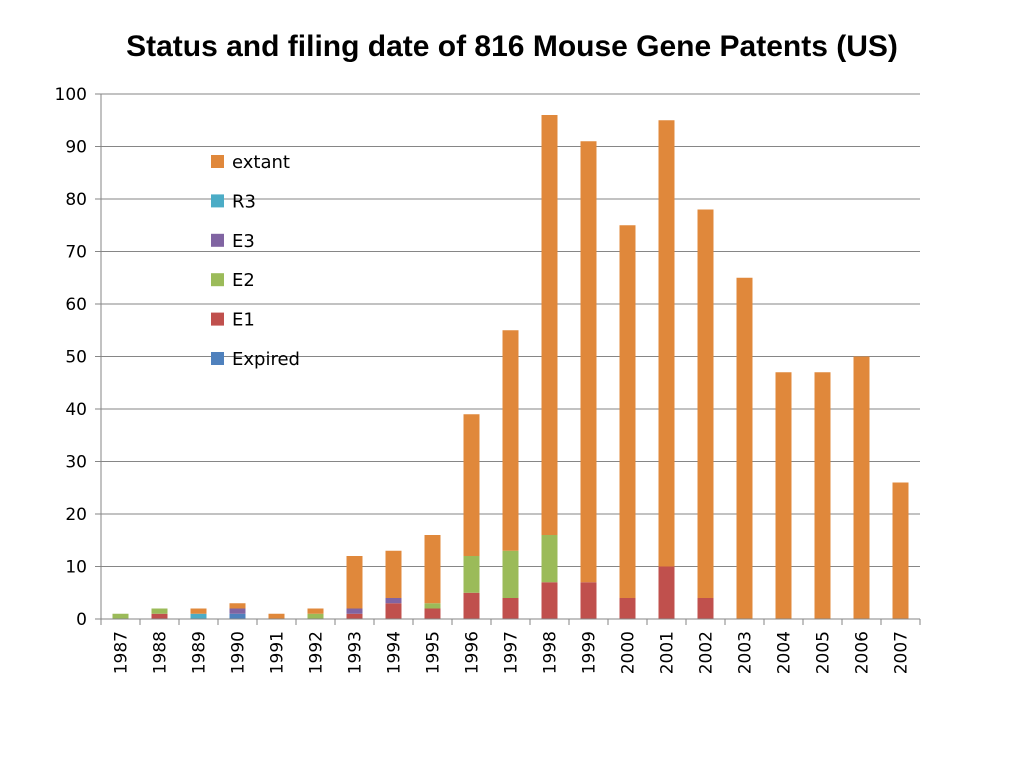 The width and height of the screenshot is (1024, 768). I want to click on x-tick-label: 1990, so click(239, 652).